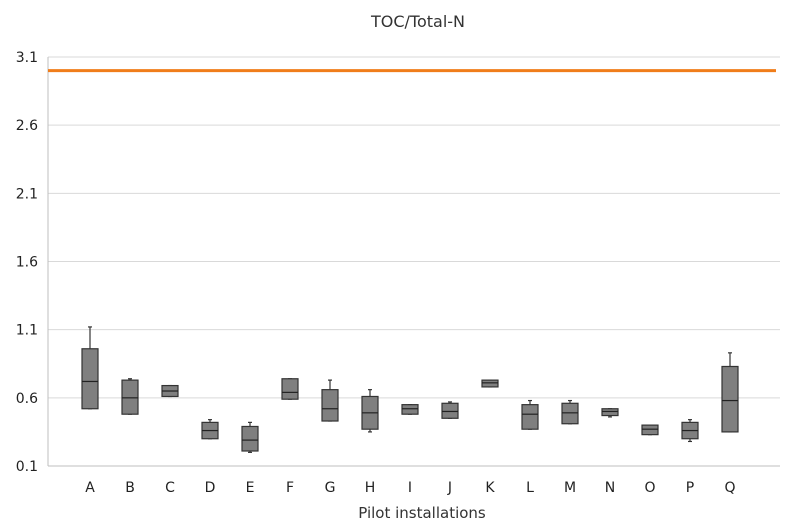 The height and width of the screenshot is (522, 788). What do you see at coordinates (27, 467) in the screenshot?
I see `y-tick-label: 0.1` at bounding box center [27, 467].